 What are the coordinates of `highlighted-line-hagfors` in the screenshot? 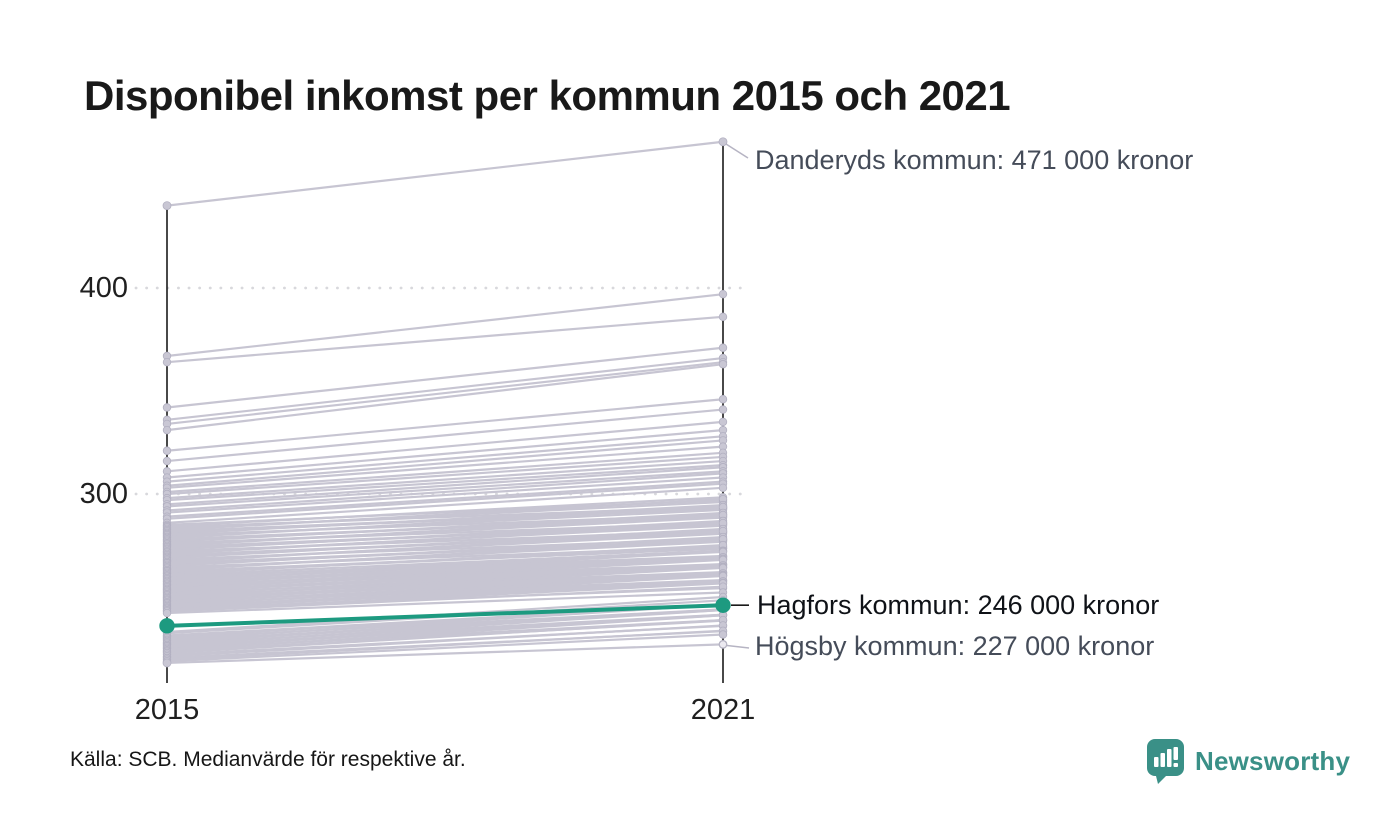 It's located at (445, 615).